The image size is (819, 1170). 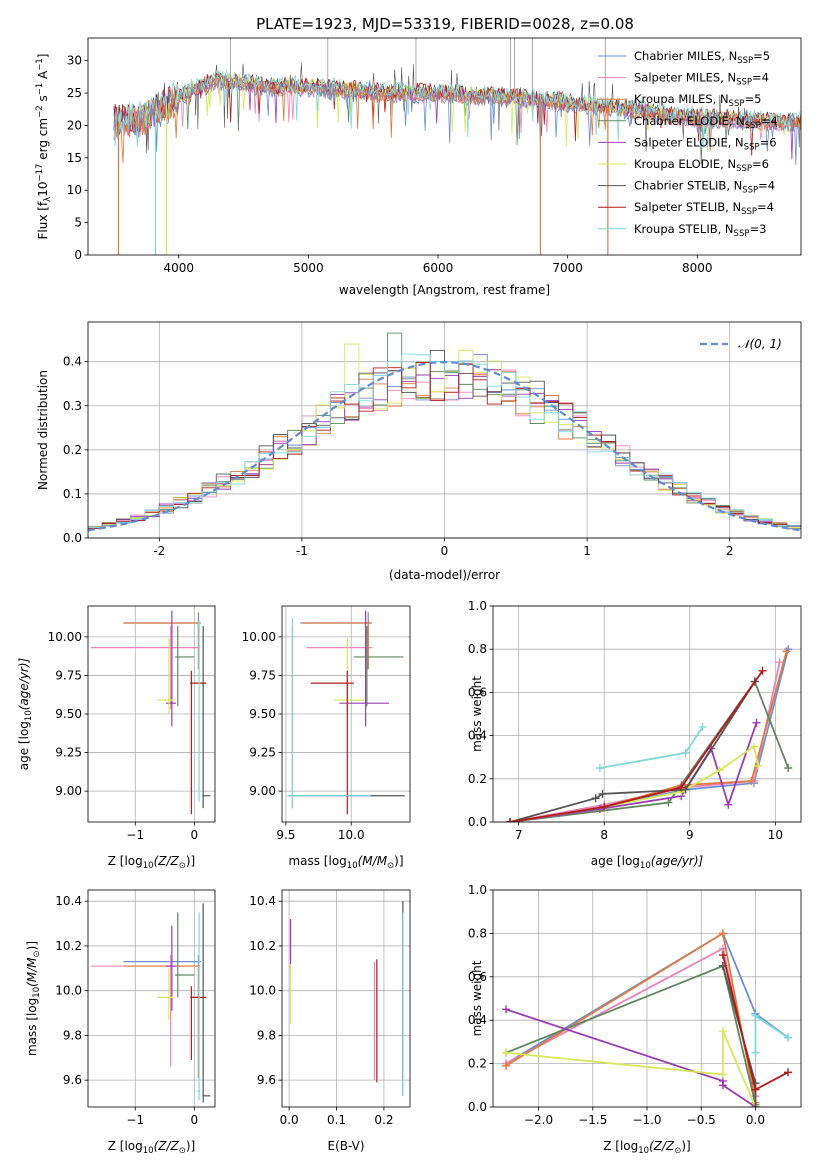 I want to click on y-tick-label: 9.25, so click(x=262, y=753).